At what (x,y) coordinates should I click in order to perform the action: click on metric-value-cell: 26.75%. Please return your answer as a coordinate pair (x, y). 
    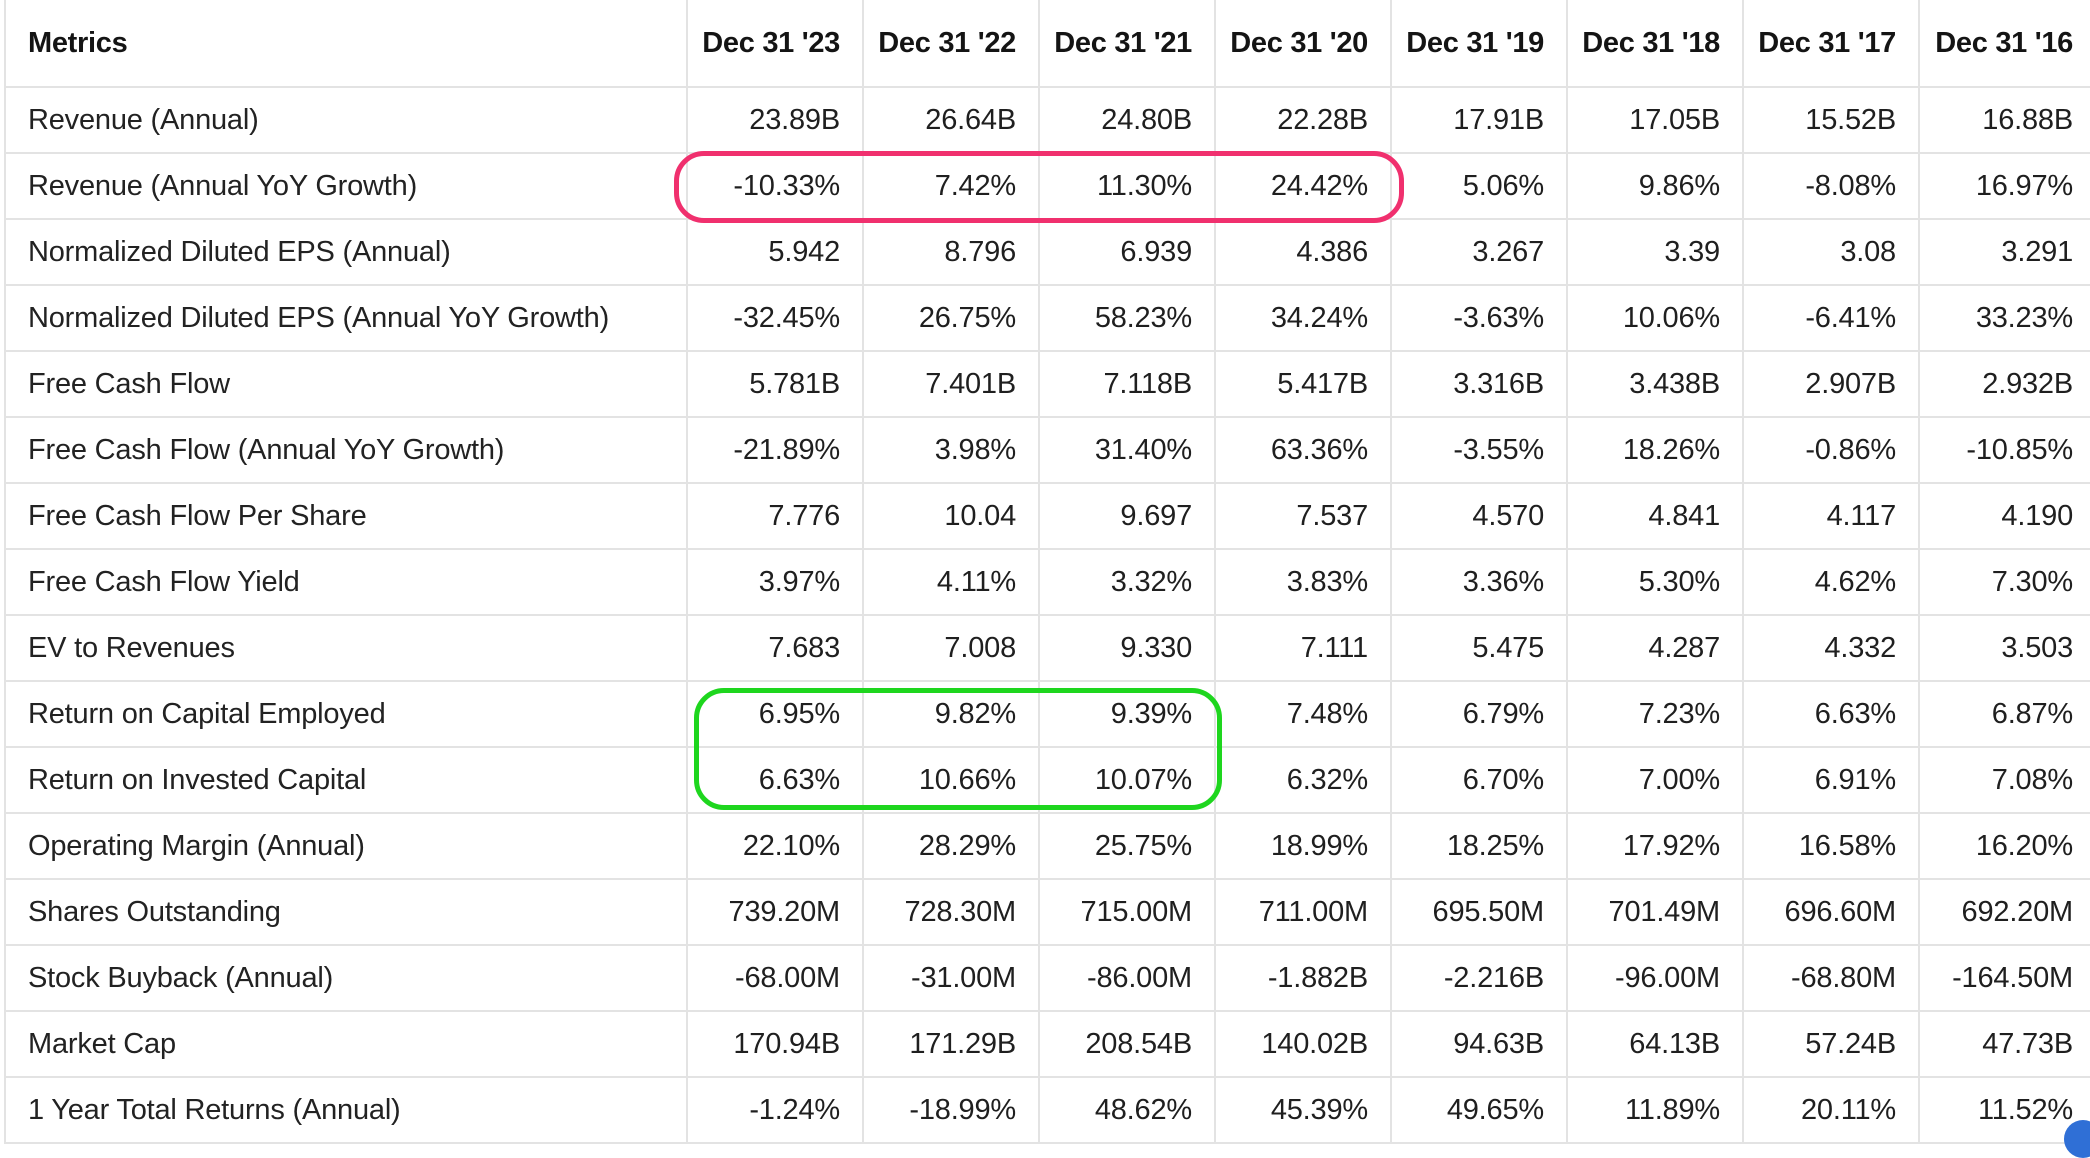
    Looking at the image, I should click on (951, 318).